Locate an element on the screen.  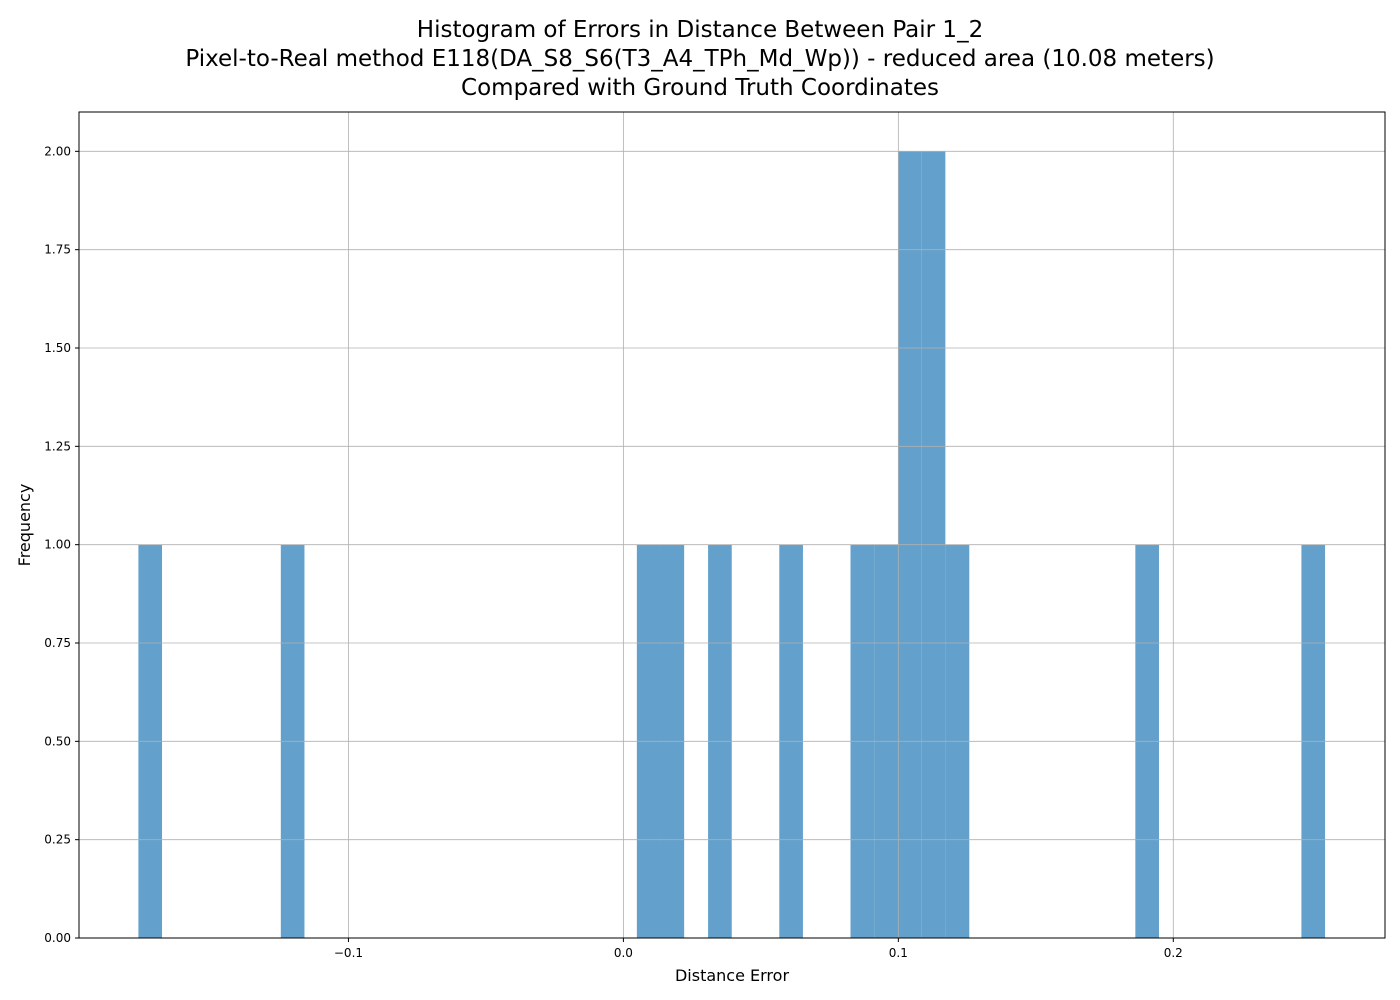
y-tick-label: 0.75 is located at coordinates (57, 643).